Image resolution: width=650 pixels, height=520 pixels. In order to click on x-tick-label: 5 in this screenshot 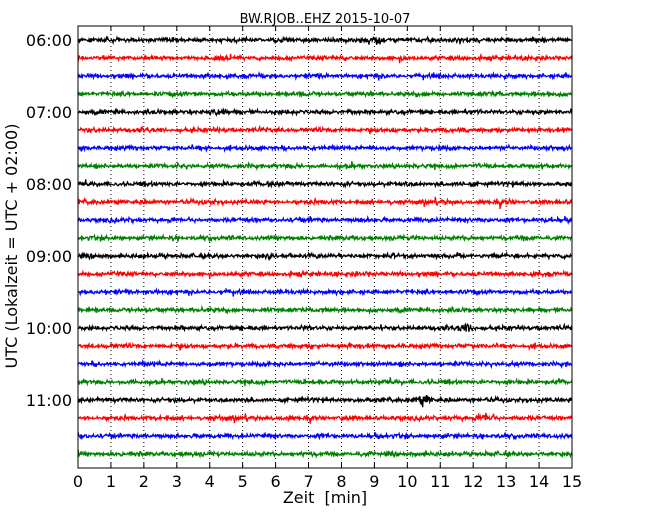, I will do `click(243, 481)`.